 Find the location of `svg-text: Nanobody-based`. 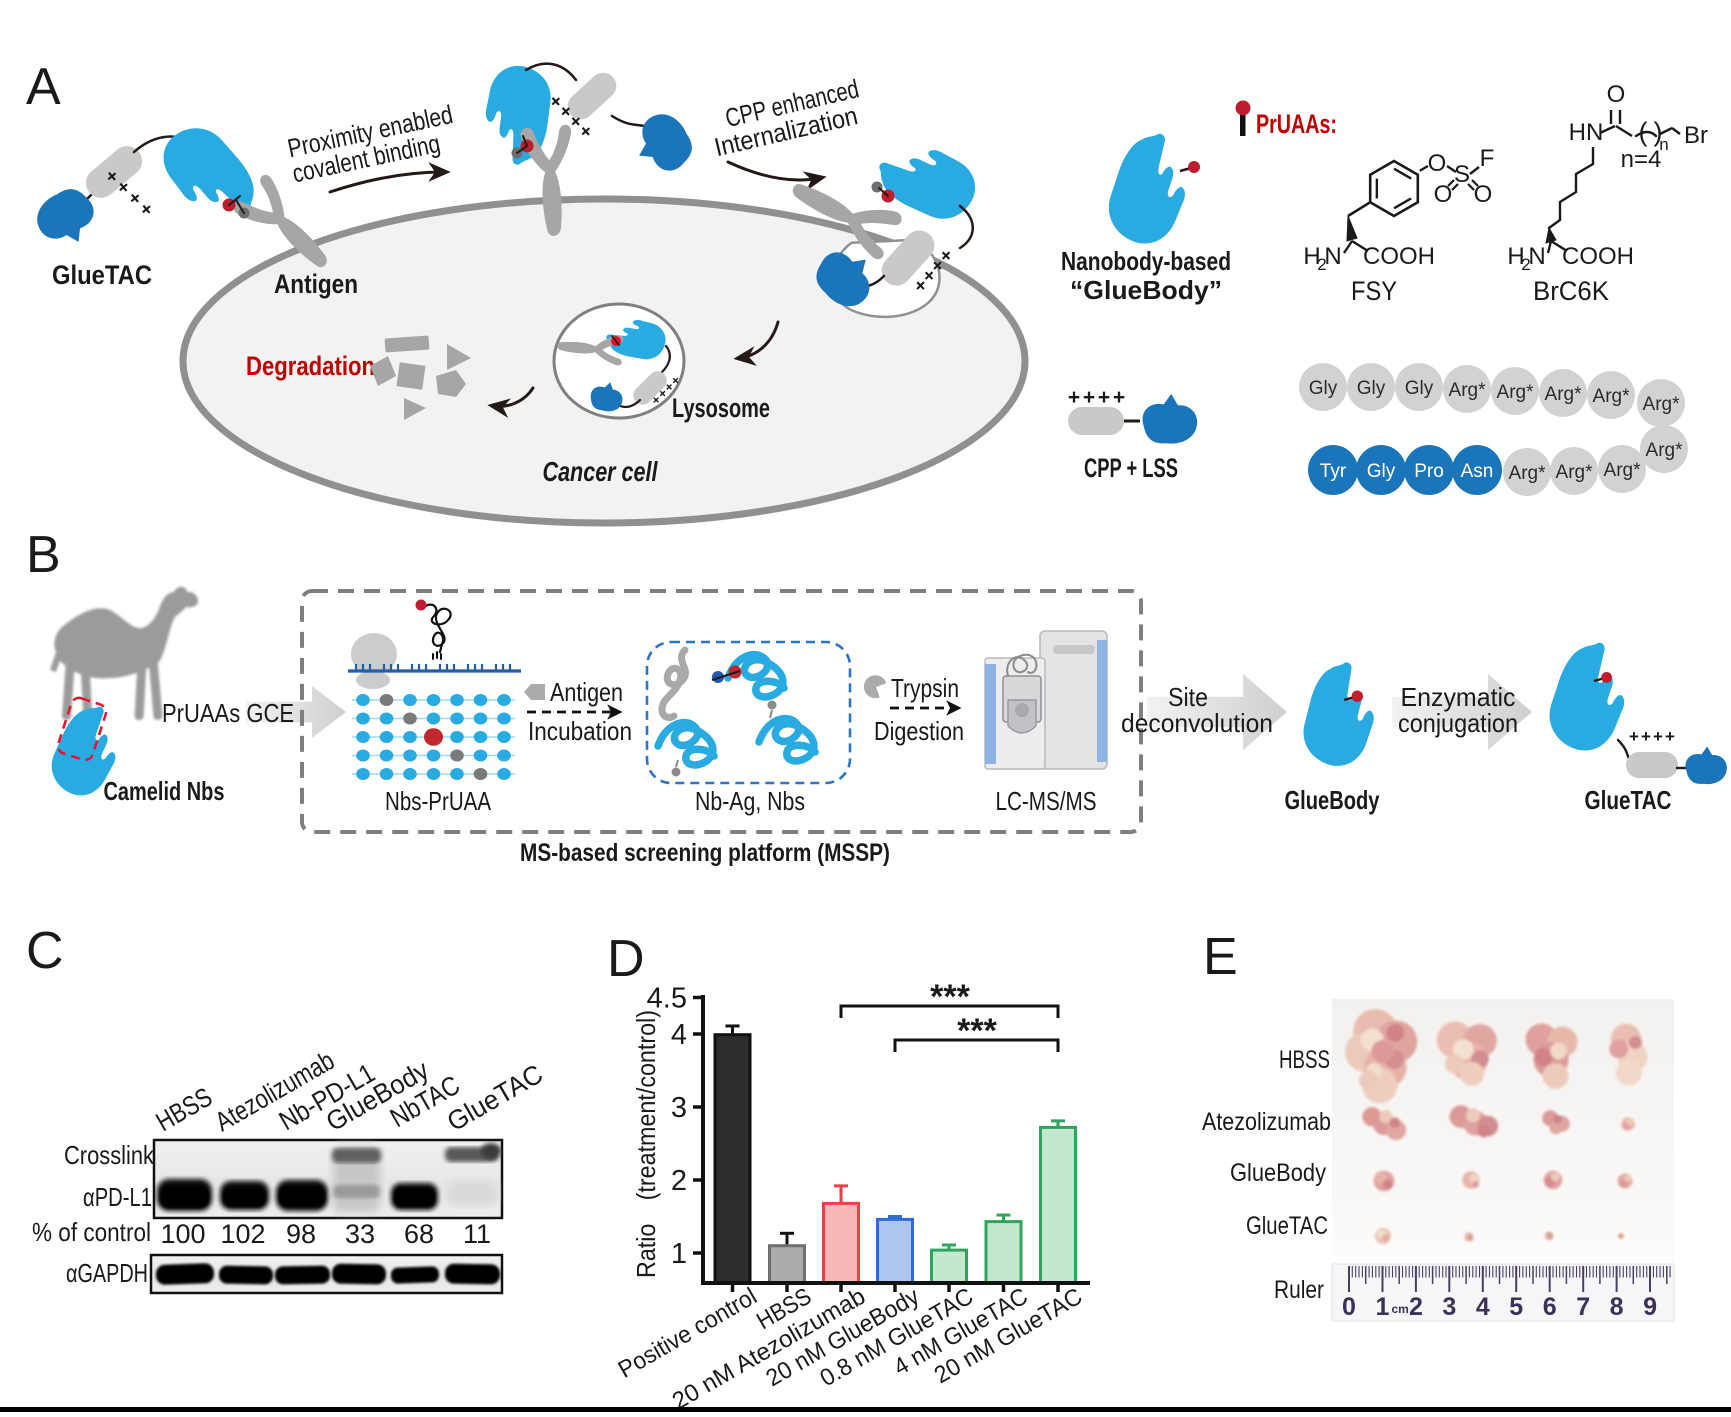

svg-text: Nanobody-based is located at coordinates (1146, 261).